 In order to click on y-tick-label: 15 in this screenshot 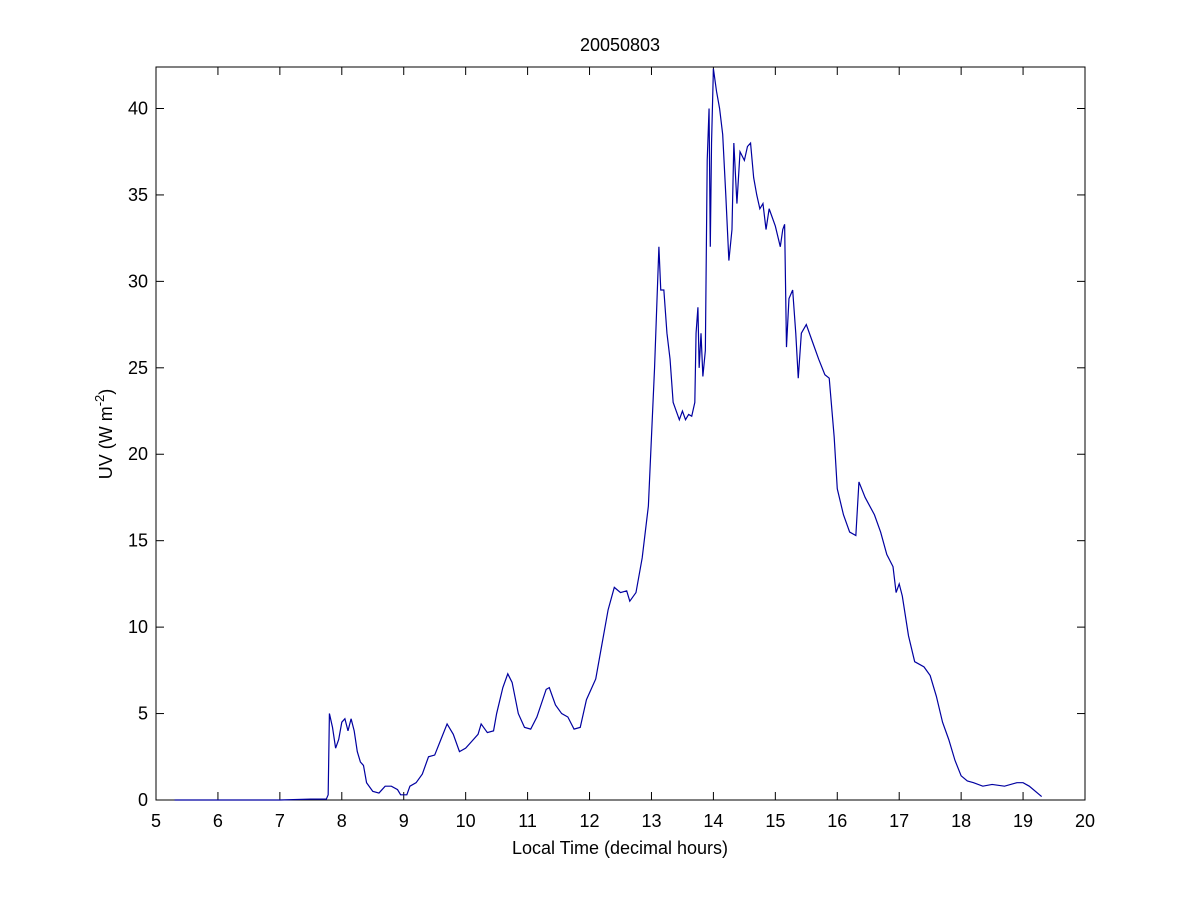, I will do `click(138, 541)`.